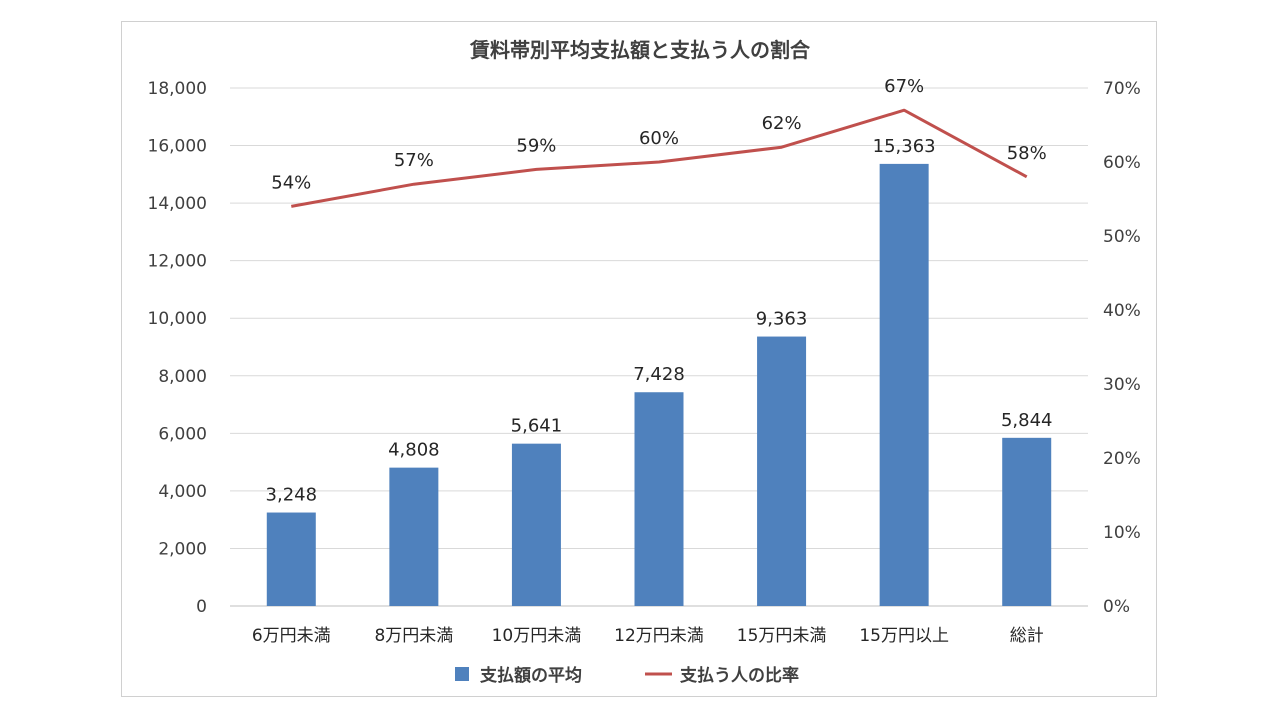  I want to click on left-axis-tick-label: 8,000, so click(182, 377).